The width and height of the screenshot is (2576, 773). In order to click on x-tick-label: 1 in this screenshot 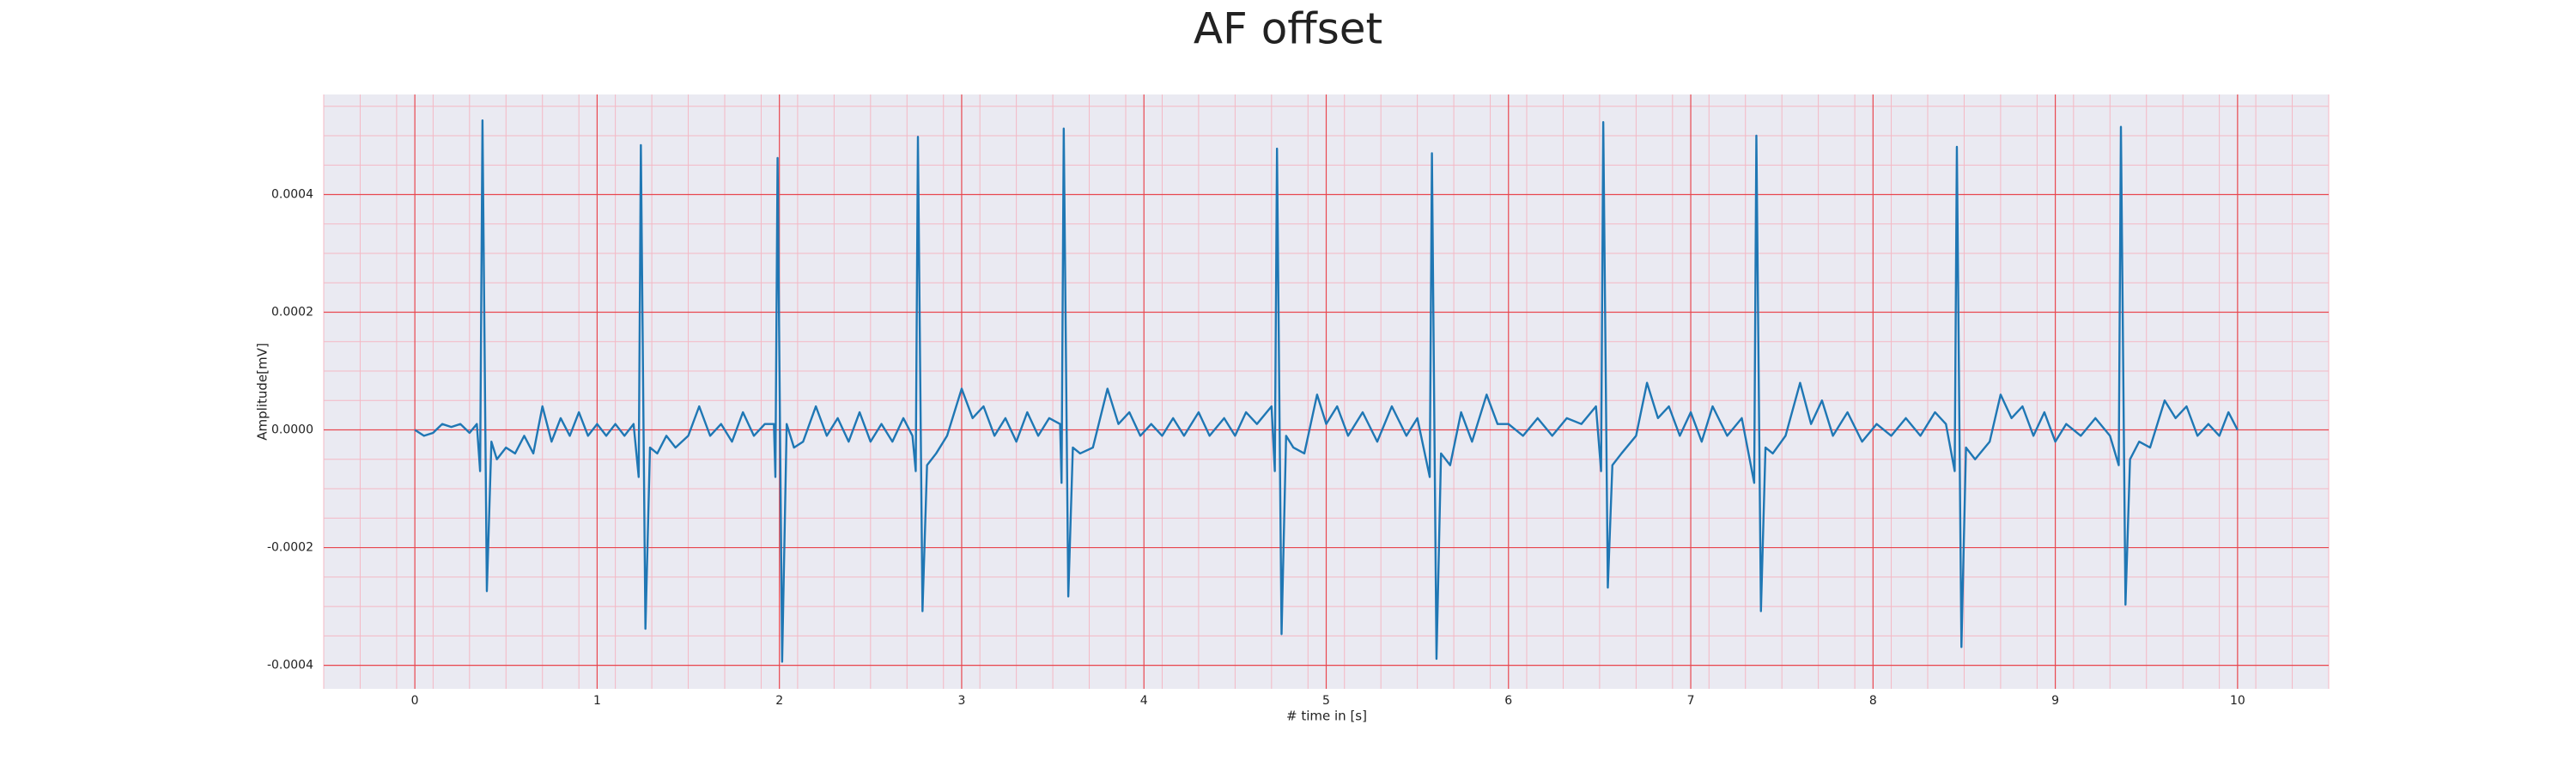, I will do `click(597, 701)`.